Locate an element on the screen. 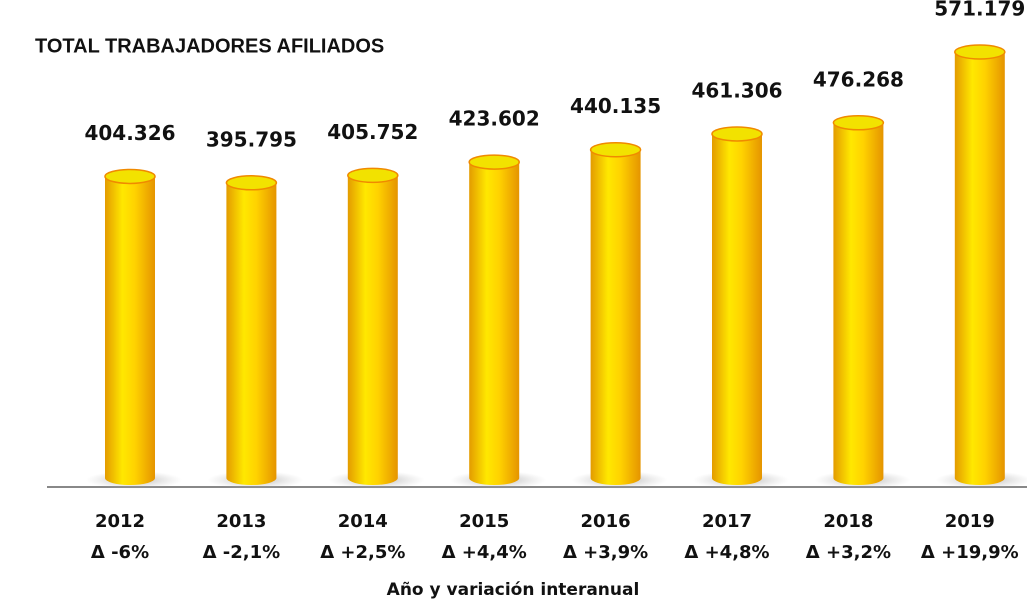 The width and height of the screenshot is (1027, 608). x-tick-label: Δ +2,5% is located at coordinates (362, 552).